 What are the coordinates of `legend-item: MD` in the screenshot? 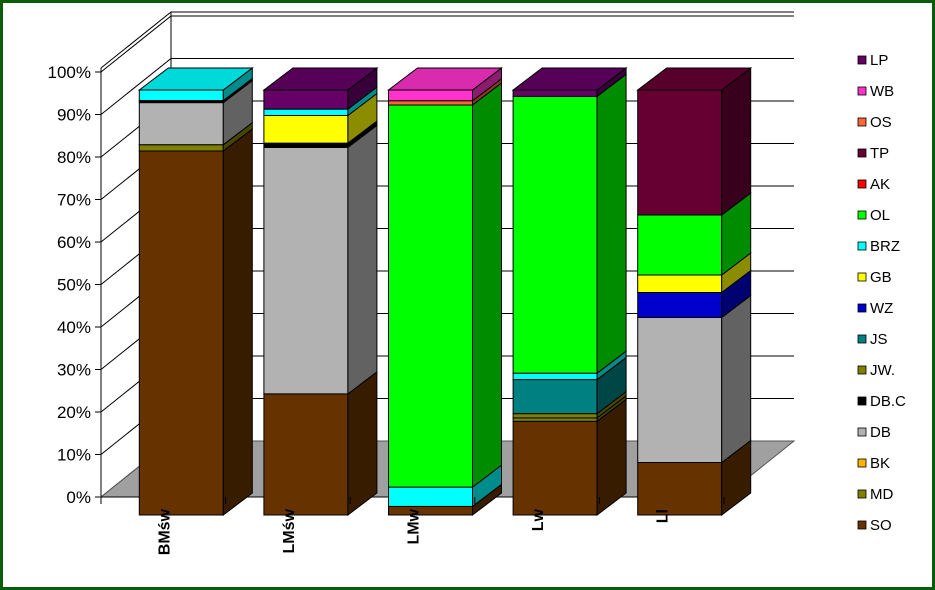 It's located at (875, 494).